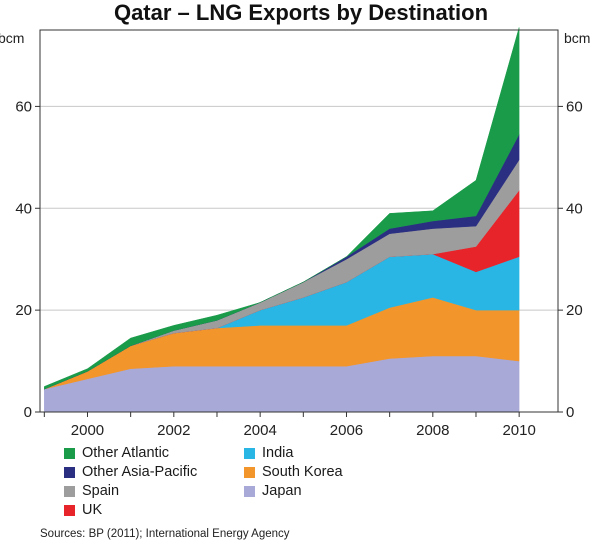 The height and width of the screenshot is (547, 602). What do you see at coordinates (282, 491) in the screenshot?
I see `legend-label-japan: Japan` at bounding box center [282, 491].